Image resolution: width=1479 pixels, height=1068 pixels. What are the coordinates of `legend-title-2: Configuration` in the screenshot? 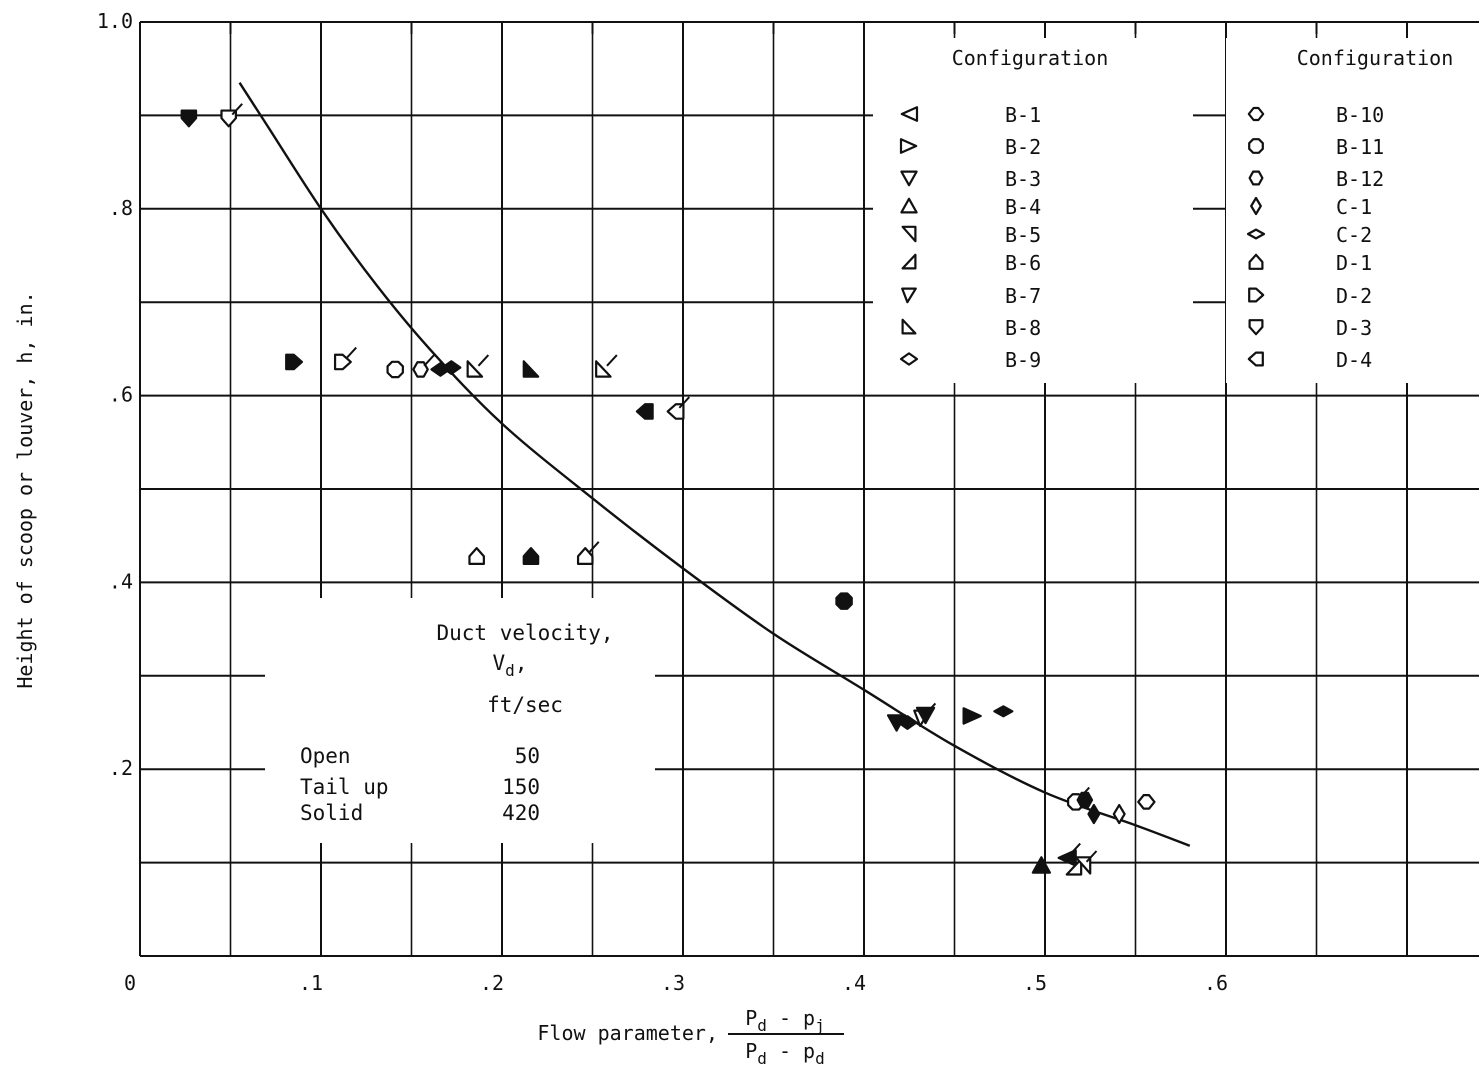 It's located at (1375, 58).